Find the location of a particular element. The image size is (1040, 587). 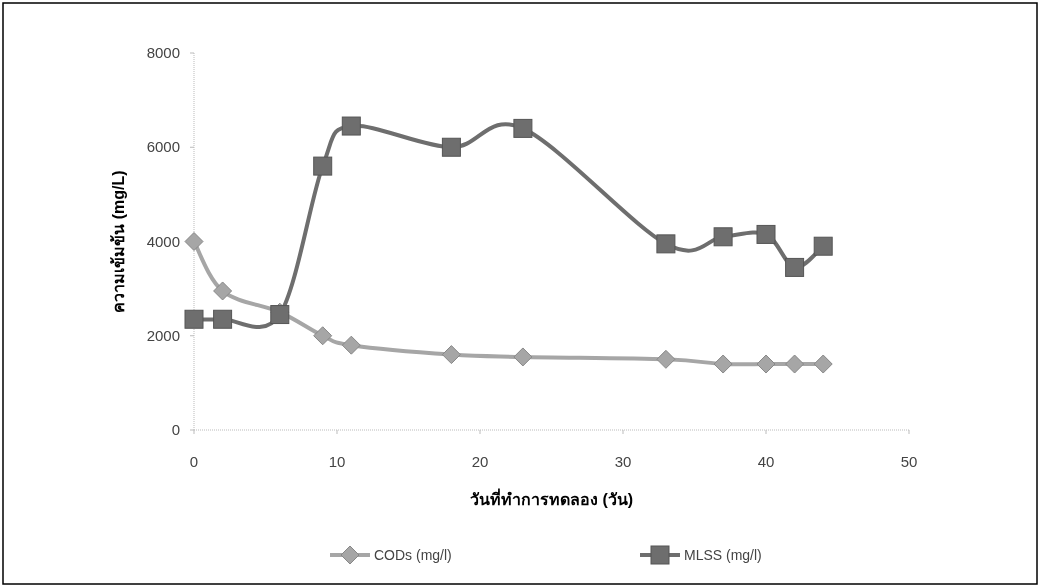

y-tick-label: 0 is located at coordinates (175, 429).